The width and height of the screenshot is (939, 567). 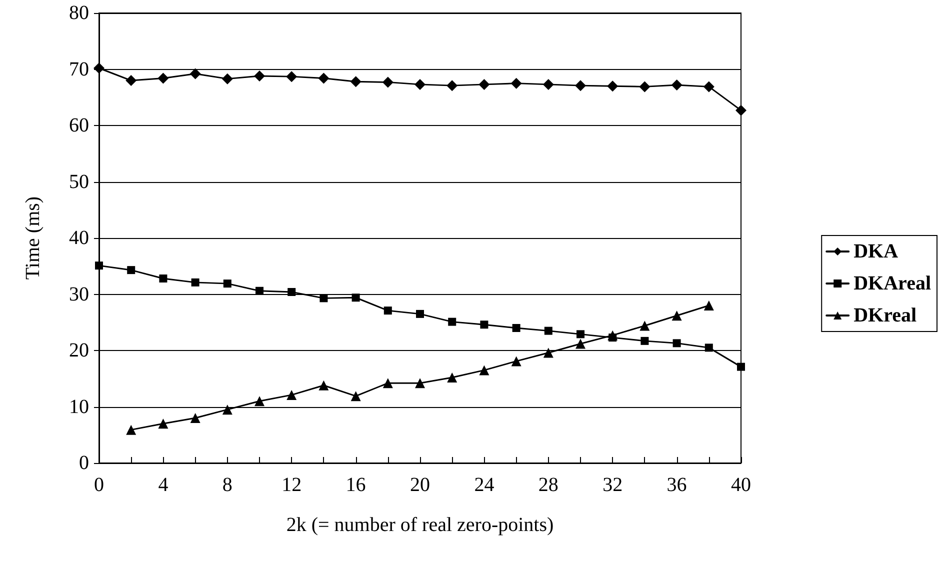 What do you see at coordinates (612, 485) in the screenshot?
I see `x-tick-label: 32` at bounding box center [612, 485].